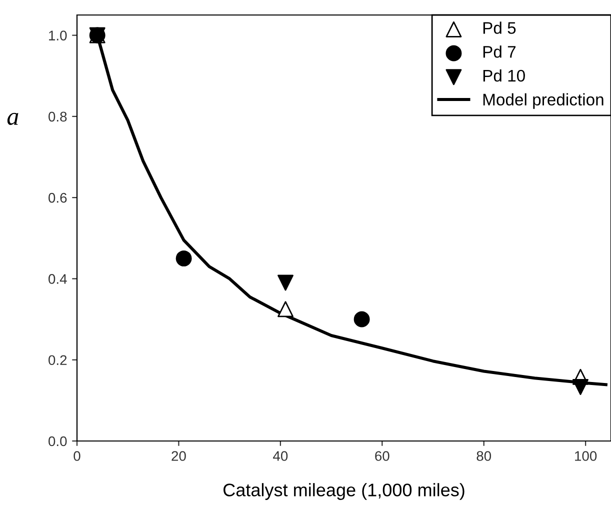 This screenshot has height=512, width=611. I want to click on y-tick-label: 0.0, so click(57, 441).